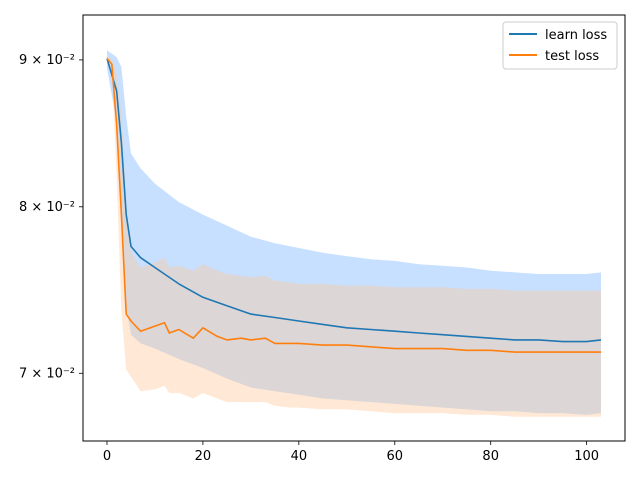 The width and height of the screenshot is (640, 480). I want to click on y-tick-label: 7 × 10⁻², so click(47, 373).